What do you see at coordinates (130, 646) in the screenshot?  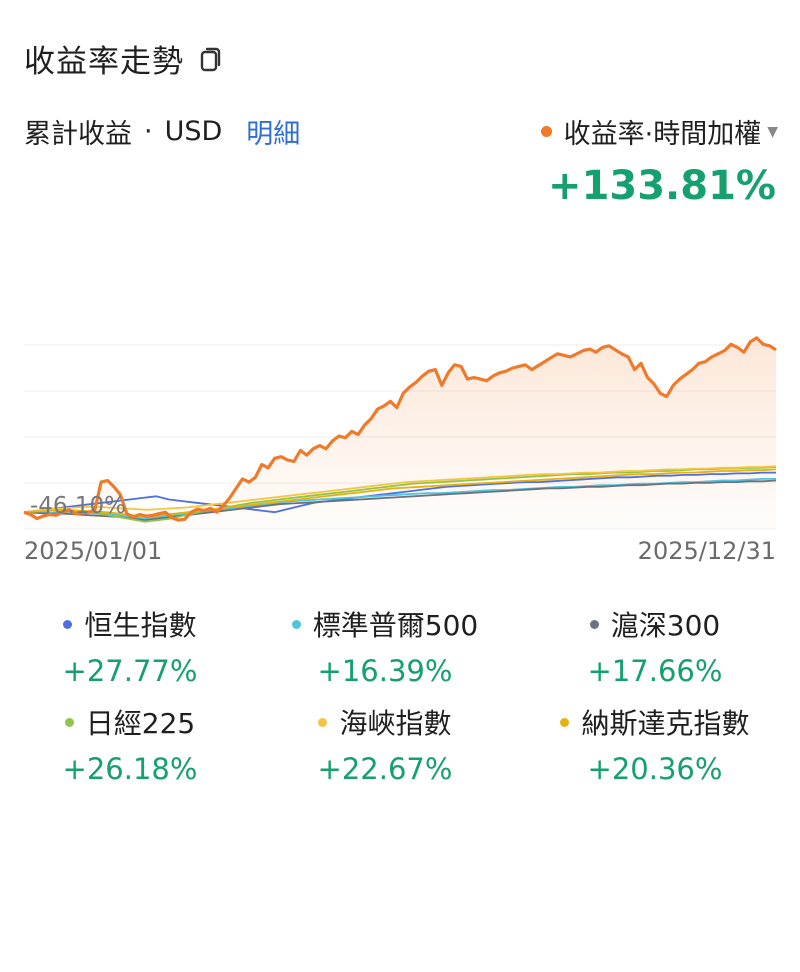 I see `legend-item-hang-seng: 恒生指數 +27.77%` at bounding box center [130, 646].